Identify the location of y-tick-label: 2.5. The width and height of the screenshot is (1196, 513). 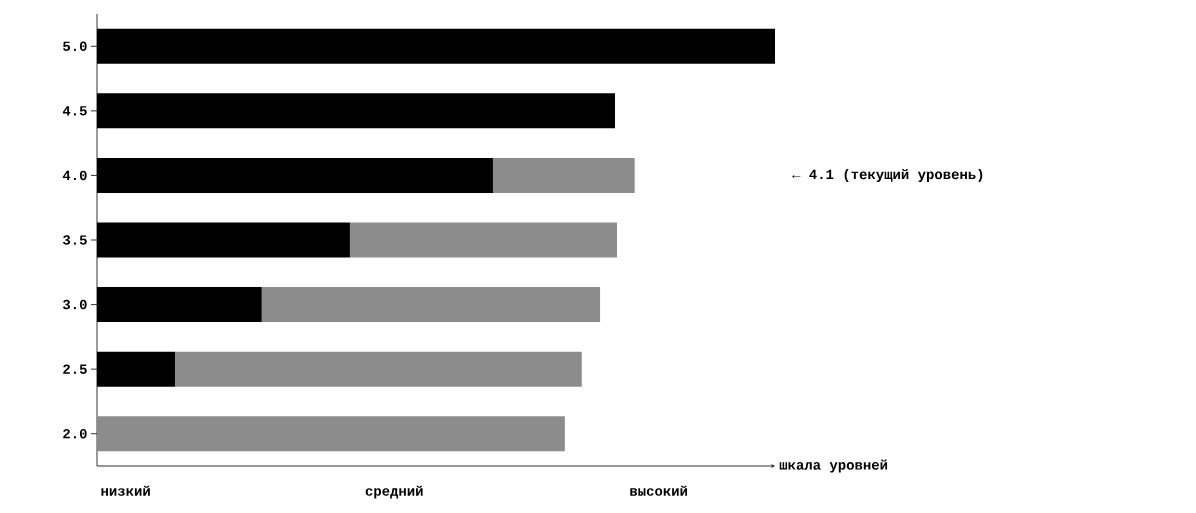
(75, 369).